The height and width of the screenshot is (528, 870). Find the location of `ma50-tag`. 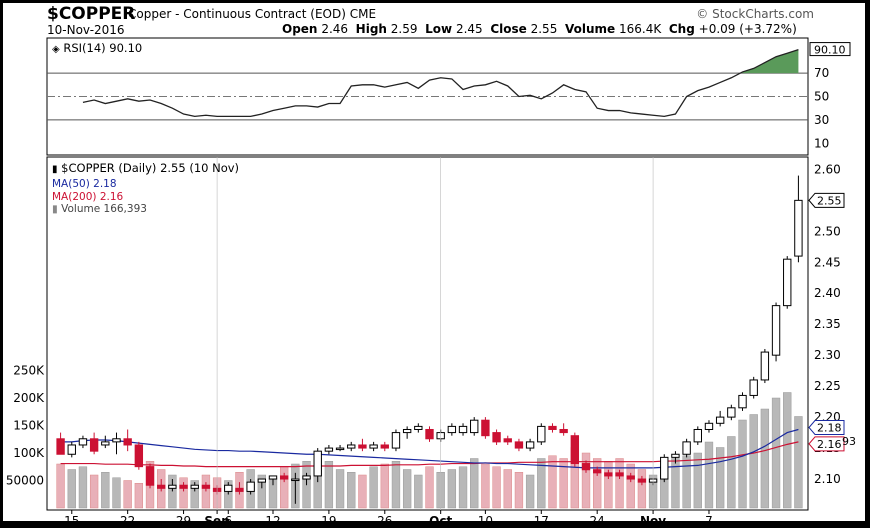

ma50-tag is located at coordinates (826, 427).